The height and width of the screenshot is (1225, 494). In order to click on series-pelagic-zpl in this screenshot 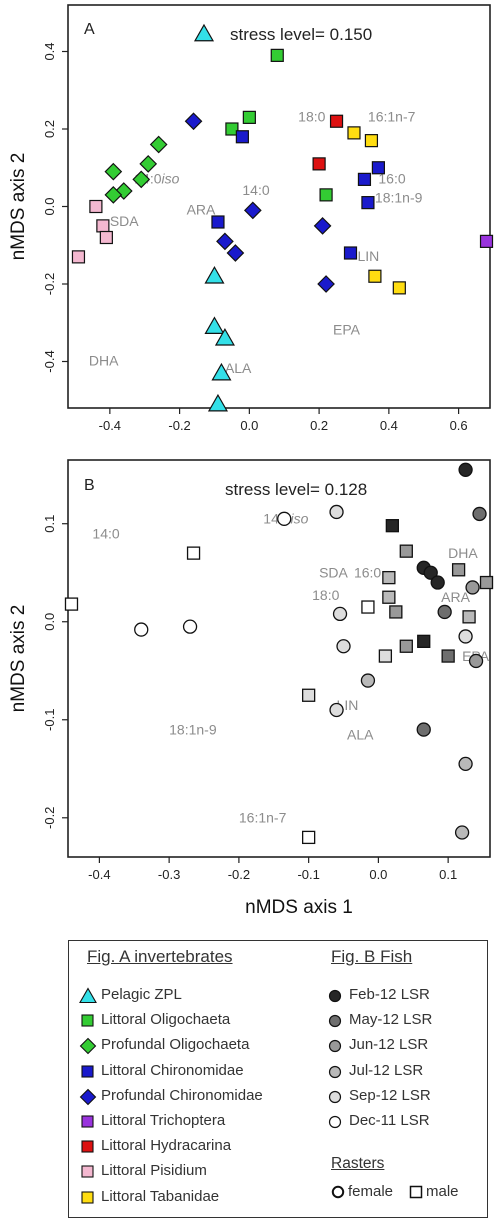, I will do `click(219, 339)`.